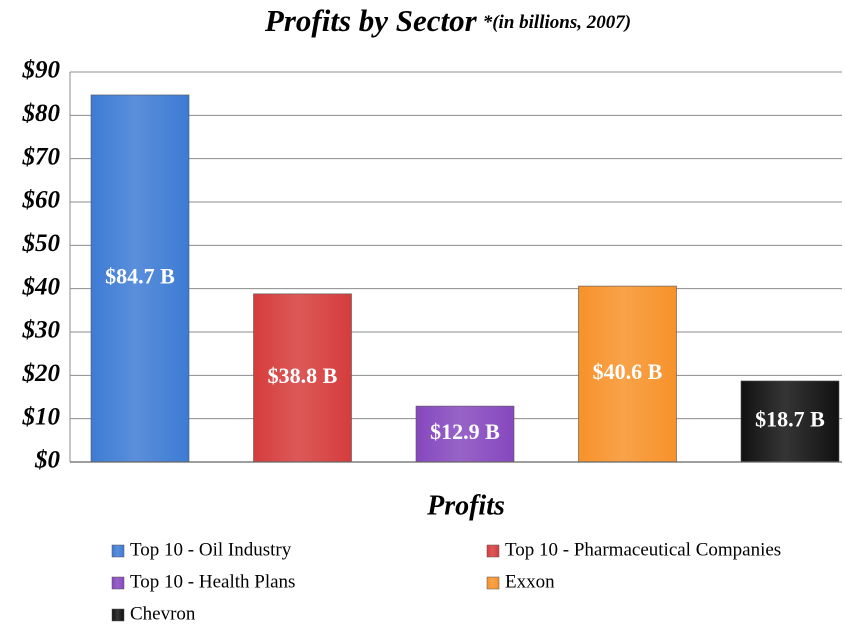 The image size is (845, 626). I want to click on y-tick-label: $80, so click(41, 113).